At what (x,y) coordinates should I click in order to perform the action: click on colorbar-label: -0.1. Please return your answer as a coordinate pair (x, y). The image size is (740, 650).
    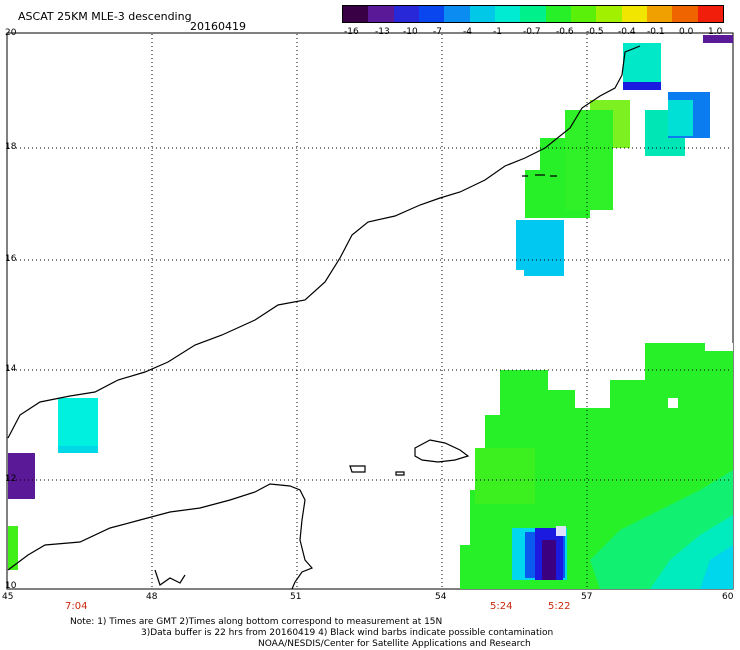
    Looking at the image, I should click on (656, 32).